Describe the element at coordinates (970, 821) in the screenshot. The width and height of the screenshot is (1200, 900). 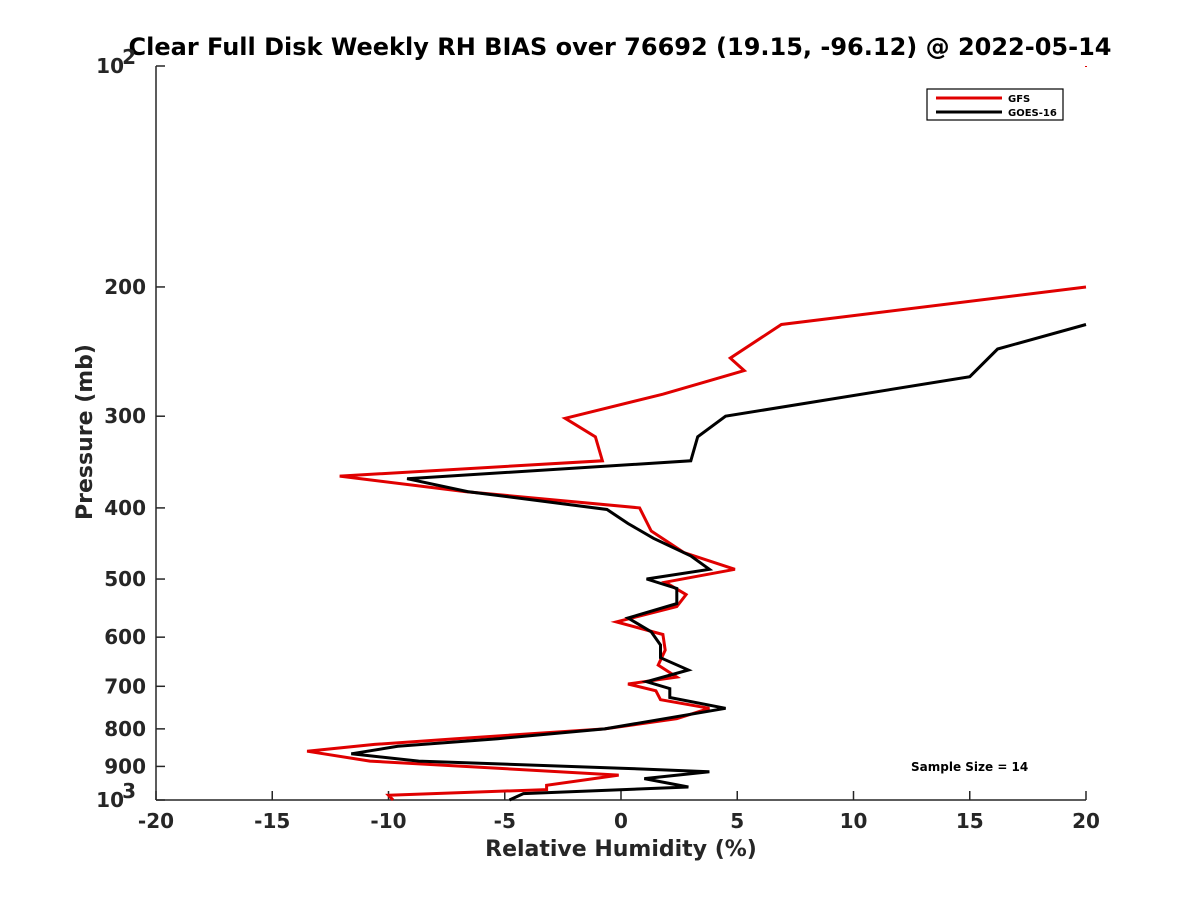
I see `x-tick-label: 15` at that location.